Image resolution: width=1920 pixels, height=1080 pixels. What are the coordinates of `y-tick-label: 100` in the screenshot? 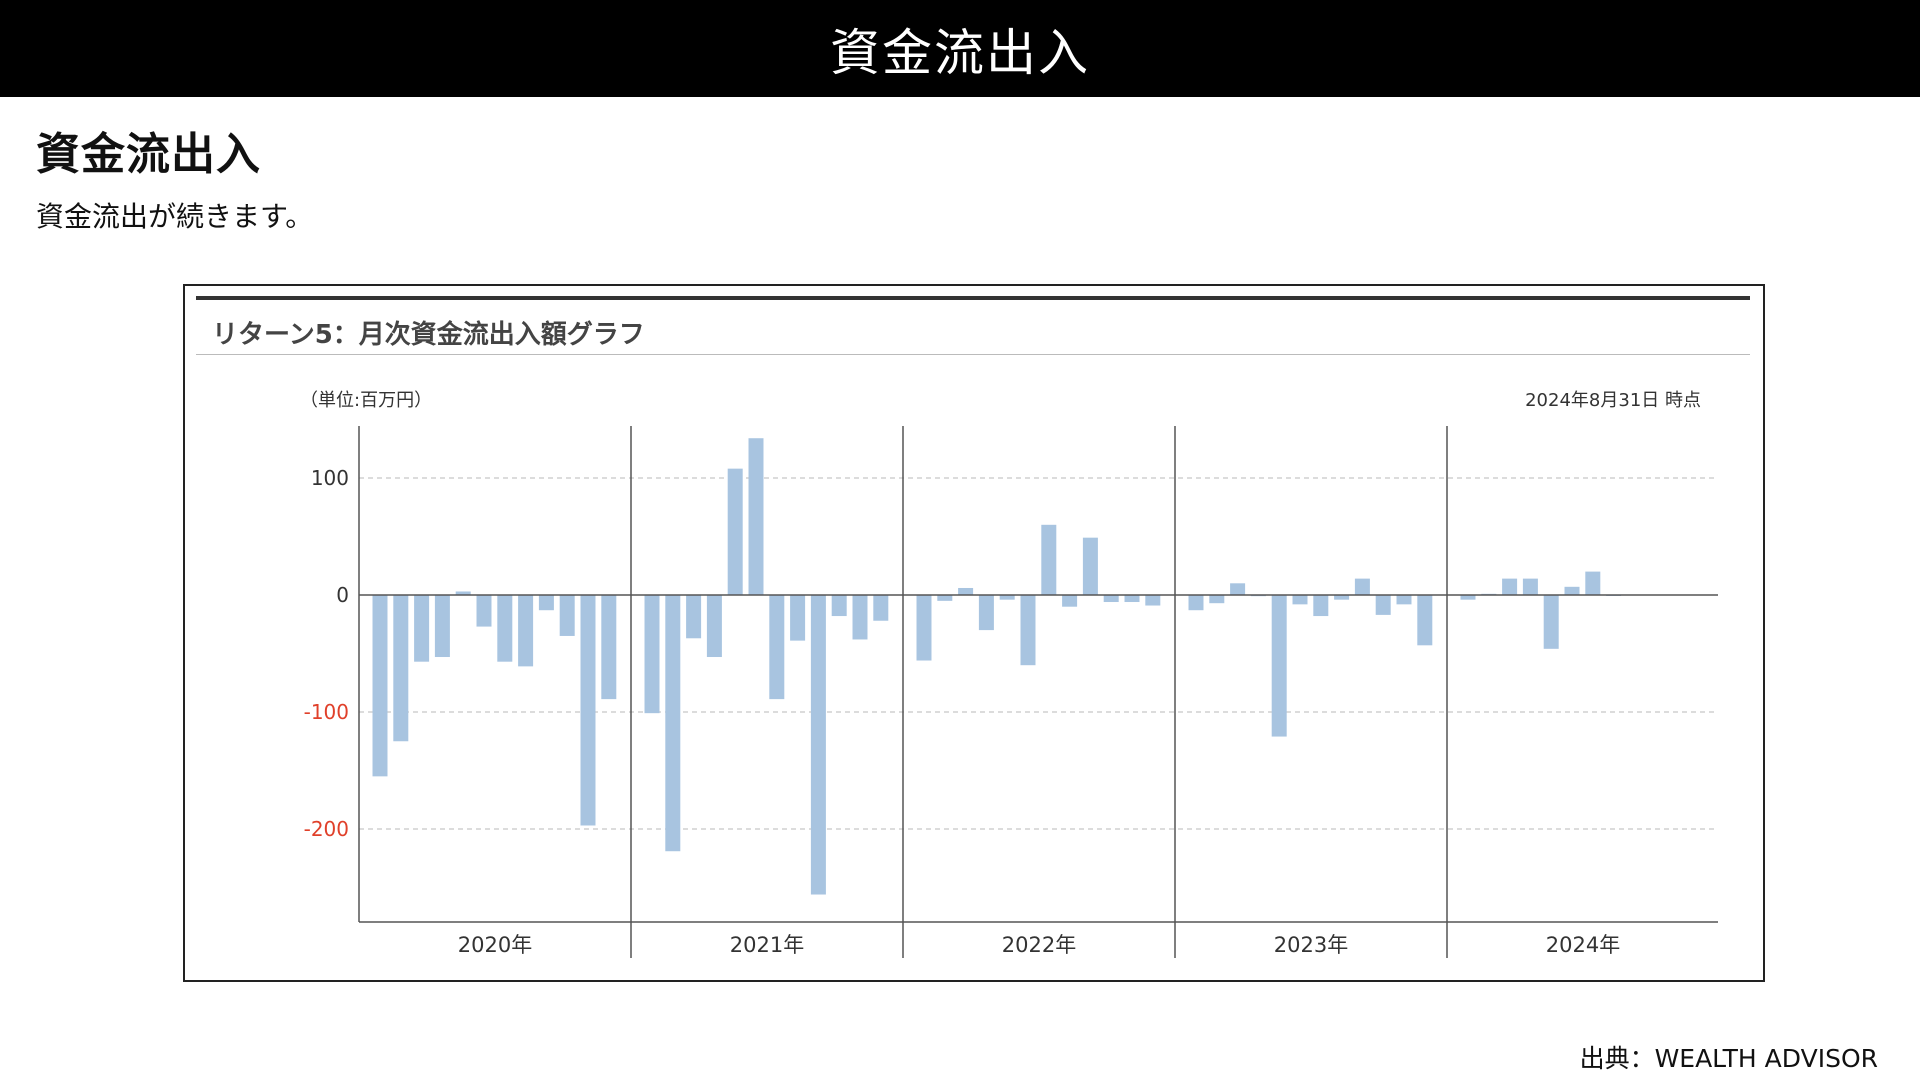 It's located at (330, 478).